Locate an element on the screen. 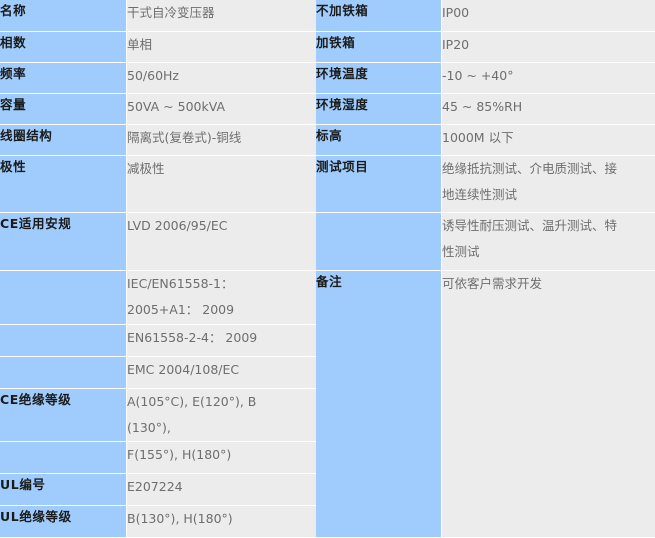 Image resolution: width=655 pixels, height=538 pixels. table-row: 线圈结构 隔离式(复卷式)-铜线 is located at coordinates (158, 139).